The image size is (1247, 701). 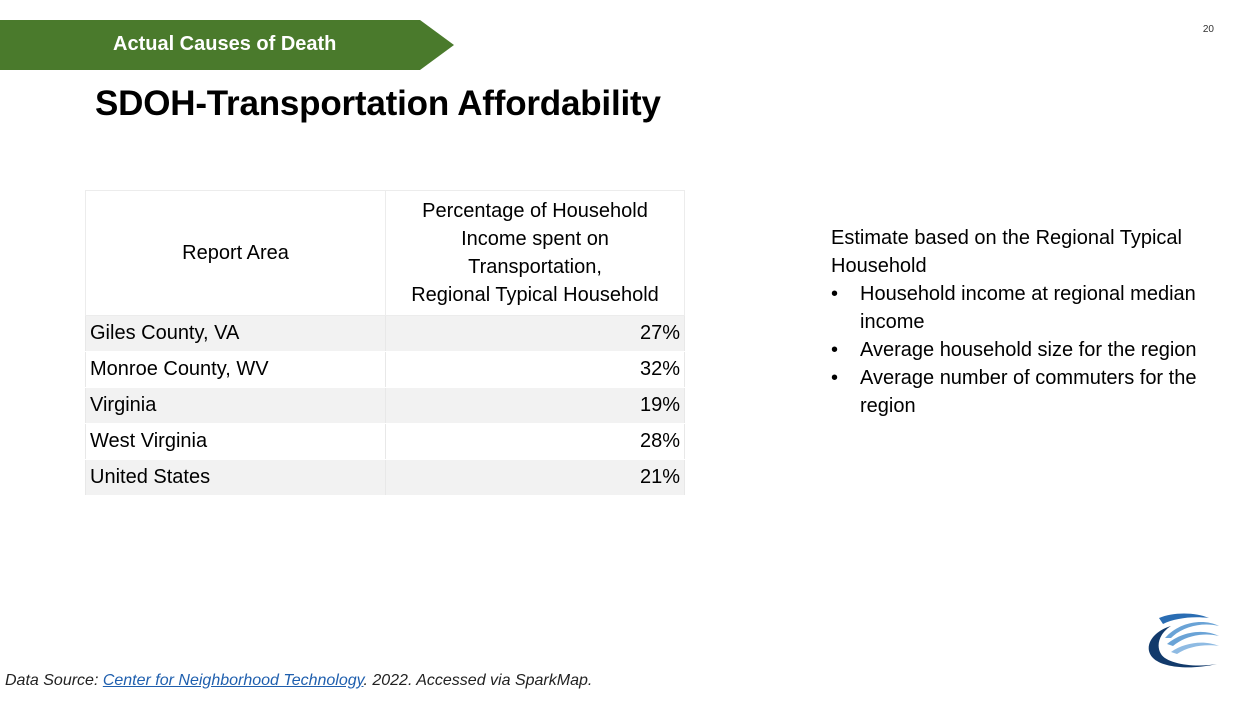 What do you see at coordinates (535, 441) in the screenshot?
I see `cell-value: 28%` at bounding box center [535, 441].